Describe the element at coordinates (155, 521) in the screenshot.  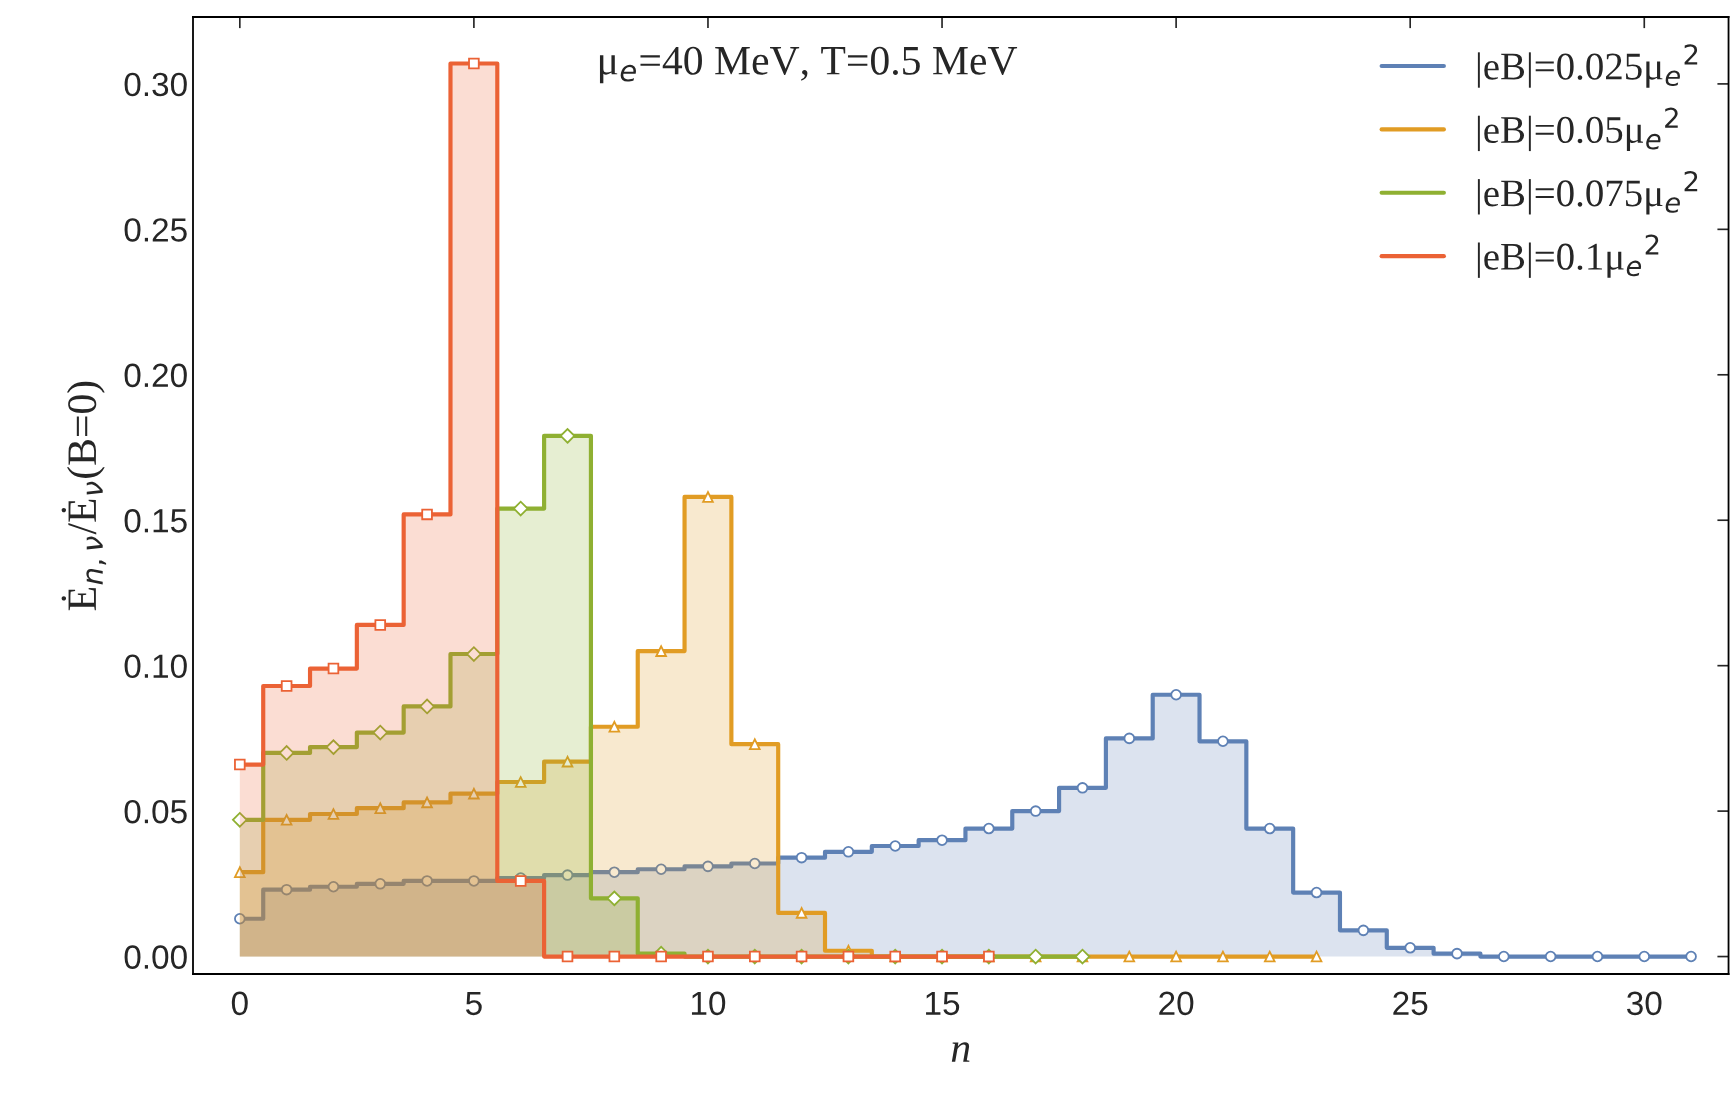
I see `y-tick-label: 0.15` at that location.